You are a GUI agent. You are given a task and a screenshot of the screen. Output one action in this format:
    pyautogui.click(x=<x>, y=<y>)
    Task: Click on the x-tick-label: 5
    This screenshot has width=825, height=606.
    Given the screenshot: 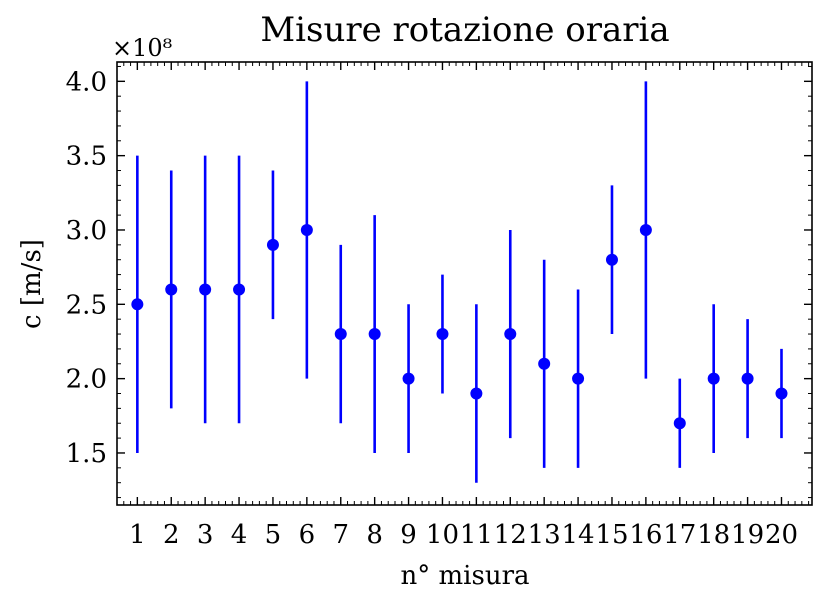 What is the action you would take?
    pyautogui.click(x=273, y=535)
    